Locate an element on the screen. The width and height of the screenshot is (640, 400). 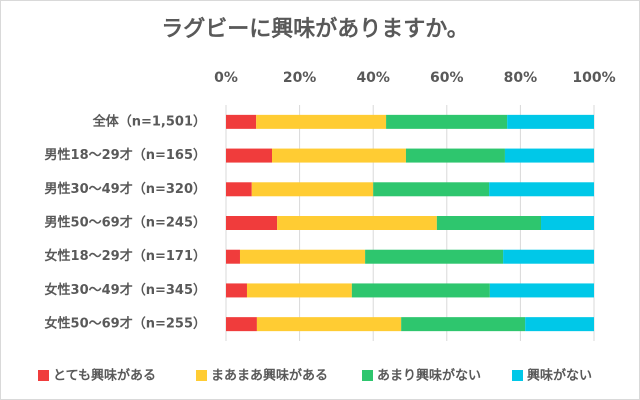
x-tick-label: 20% is located at coordinates (300, 78).